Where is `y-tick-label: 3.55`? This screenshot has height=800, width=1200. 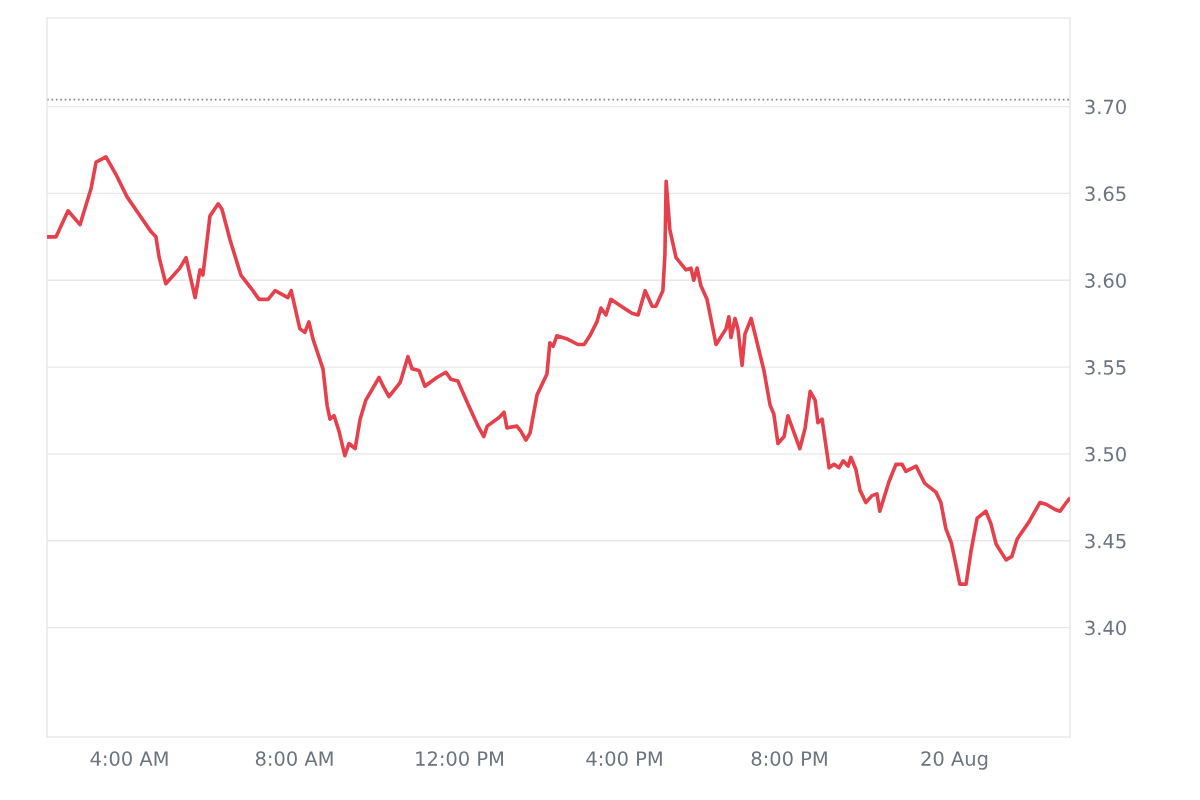
y-tick-label: 3.55 is located at coordinates (1105, 367).